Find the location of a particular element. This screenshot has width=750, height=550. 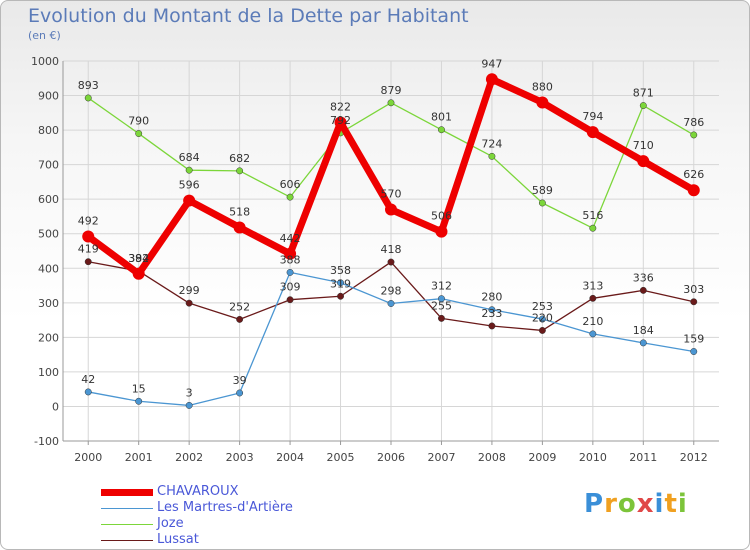

data-label: 253 is located at coordinates (542, 306).